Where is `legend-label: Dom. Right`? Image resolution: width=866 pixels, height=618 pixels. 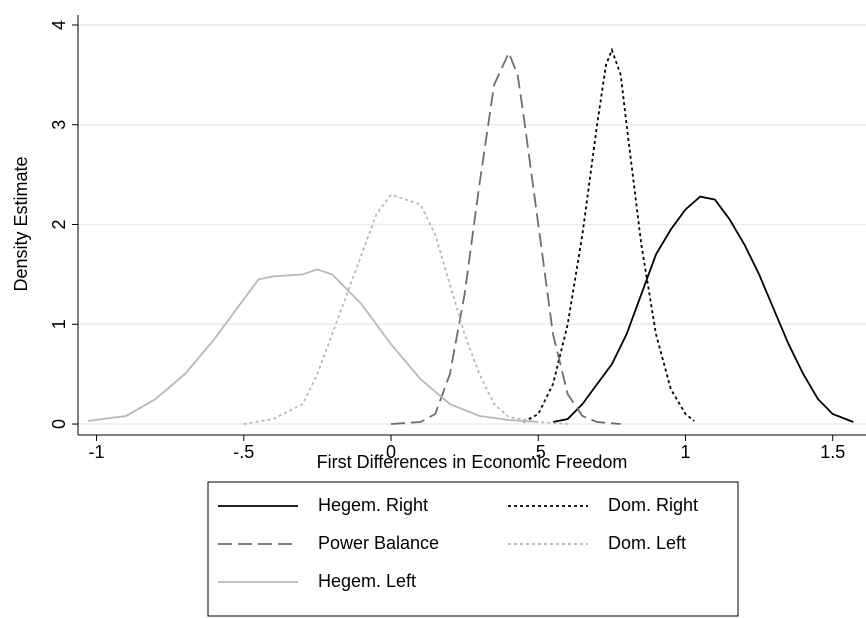
legend-label: Dom. Right is located at coordinates (653, 505).